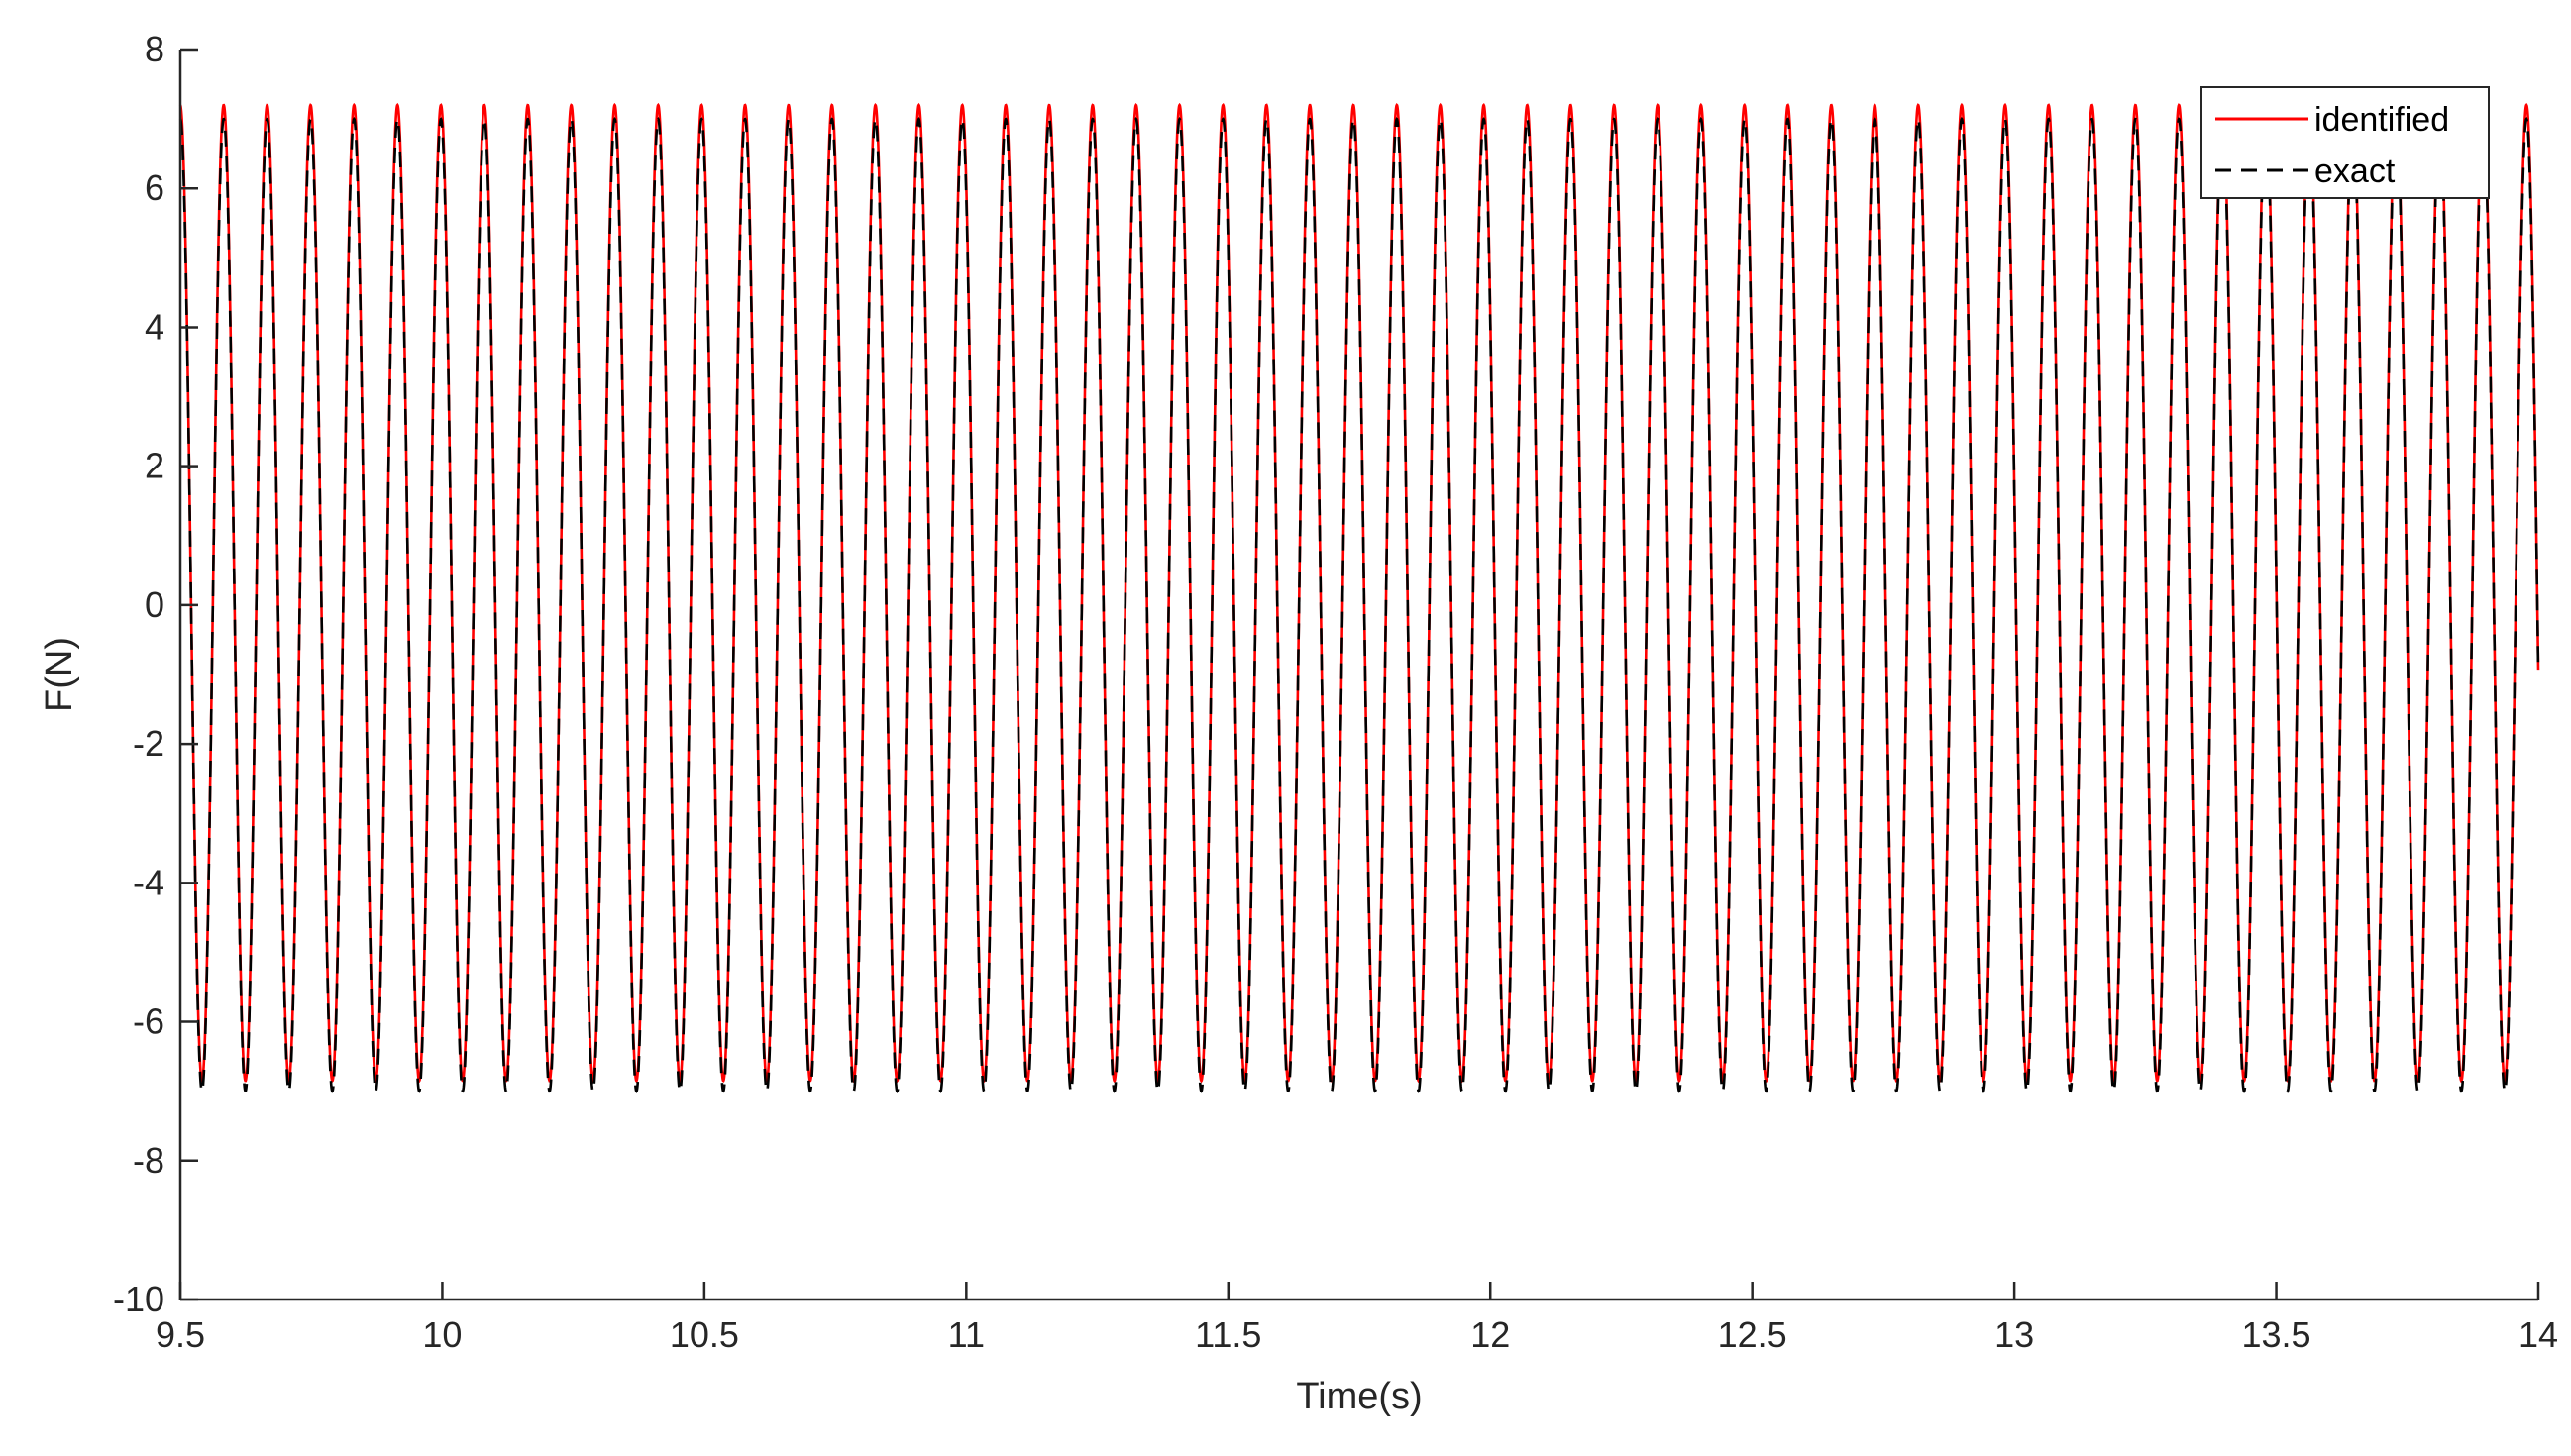  What do you see at coordinates (154, 187) in the screenshot?
I see `y-tick-label: 6` at bounding box center [154, 187].